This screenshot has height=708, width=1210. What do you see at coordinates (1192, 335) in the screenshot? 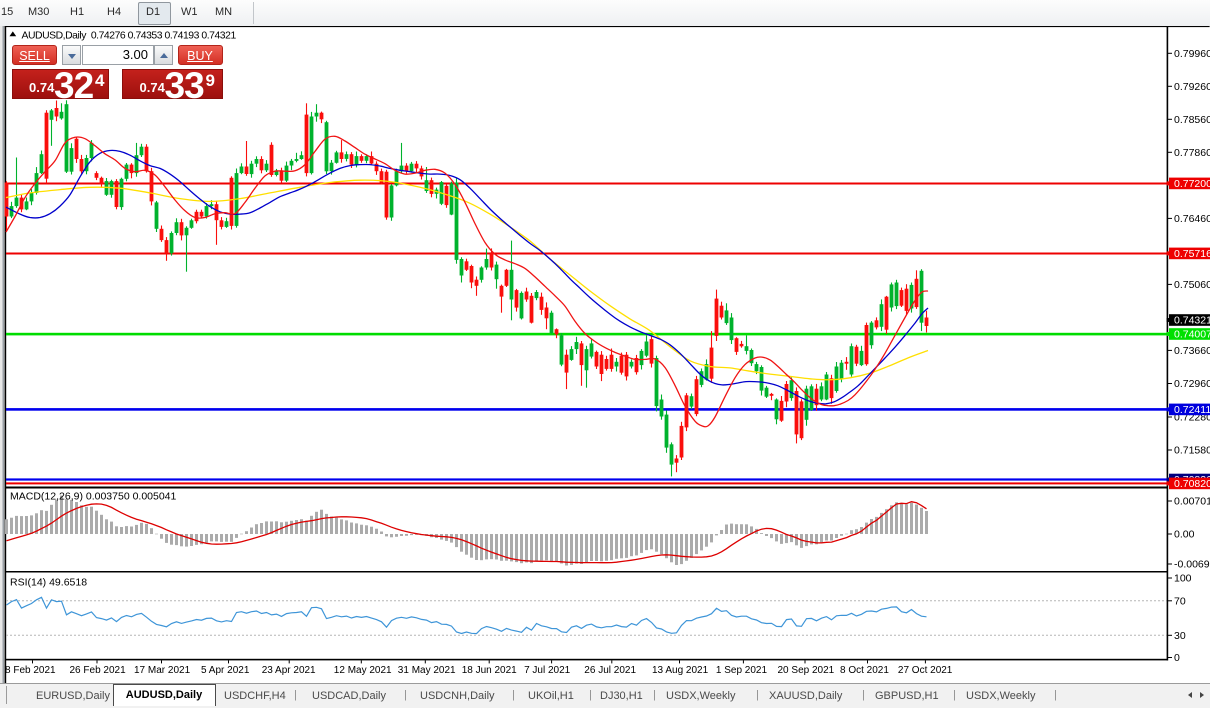
I see `svg-text: 0.74007` at bounding box center [1192, 335].